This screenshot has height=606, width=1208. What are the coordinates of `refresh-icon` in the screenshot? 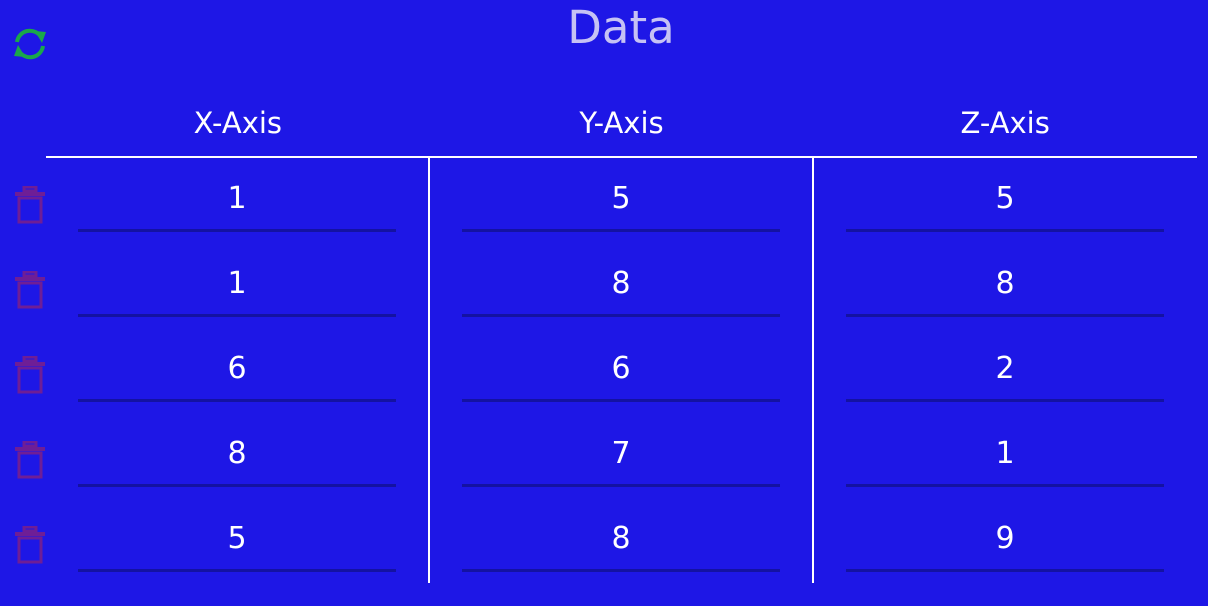 It's located at (30, 44).